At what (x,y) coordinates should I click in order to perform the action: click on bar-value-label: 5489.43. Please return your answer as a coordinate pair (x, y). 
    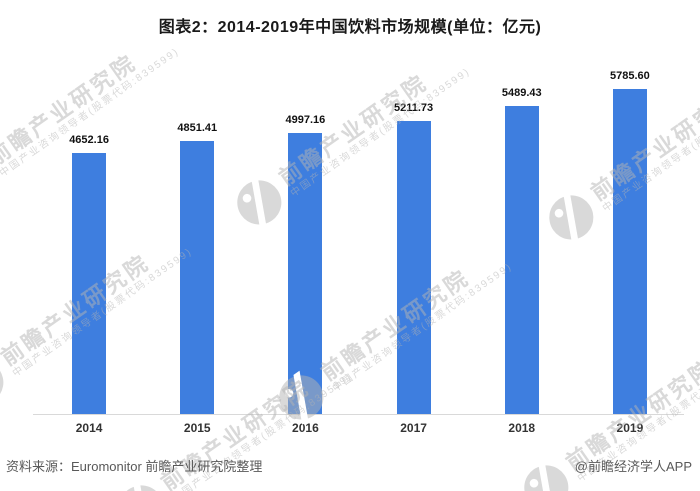
    Looking at the image, I should click on (521, 93).